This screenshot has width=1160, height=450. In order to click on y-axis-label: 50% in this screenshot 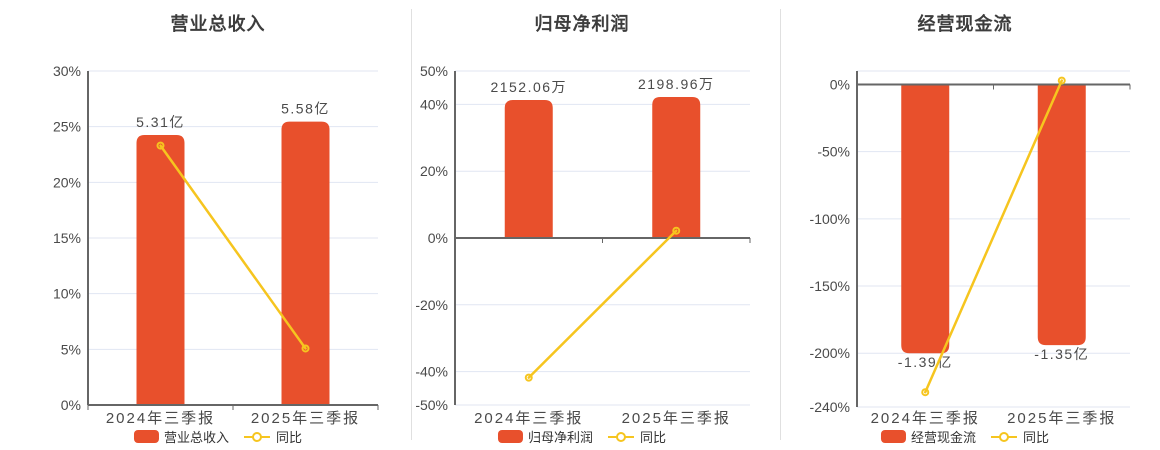, I will do `click(434, 71)`.